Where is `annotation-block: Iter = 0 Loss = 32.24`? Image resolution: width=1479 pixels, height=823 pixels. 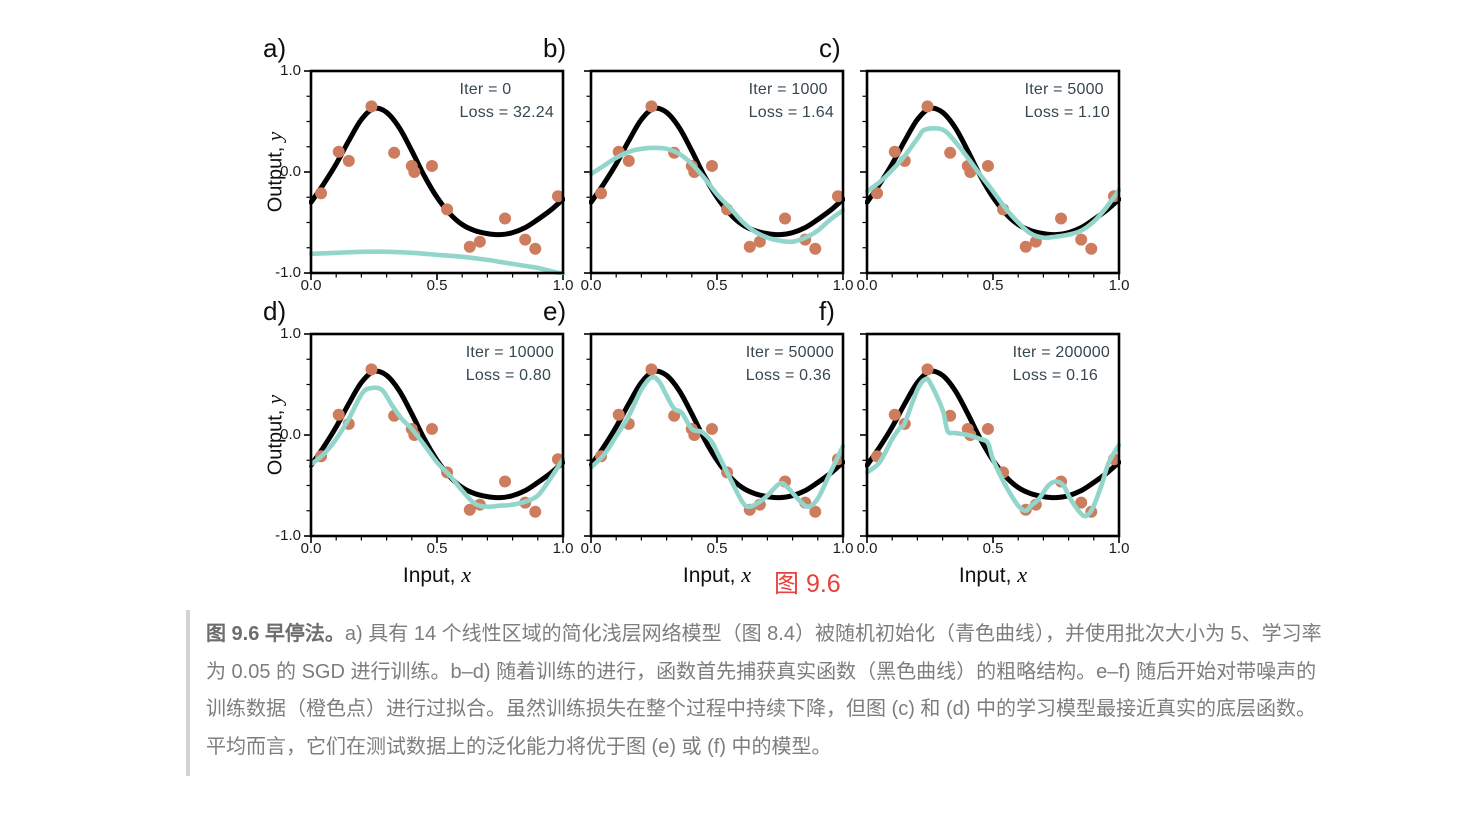 annotation-block: Iter = 0 Loss = 32.24 is located at coordinates (507, 101).